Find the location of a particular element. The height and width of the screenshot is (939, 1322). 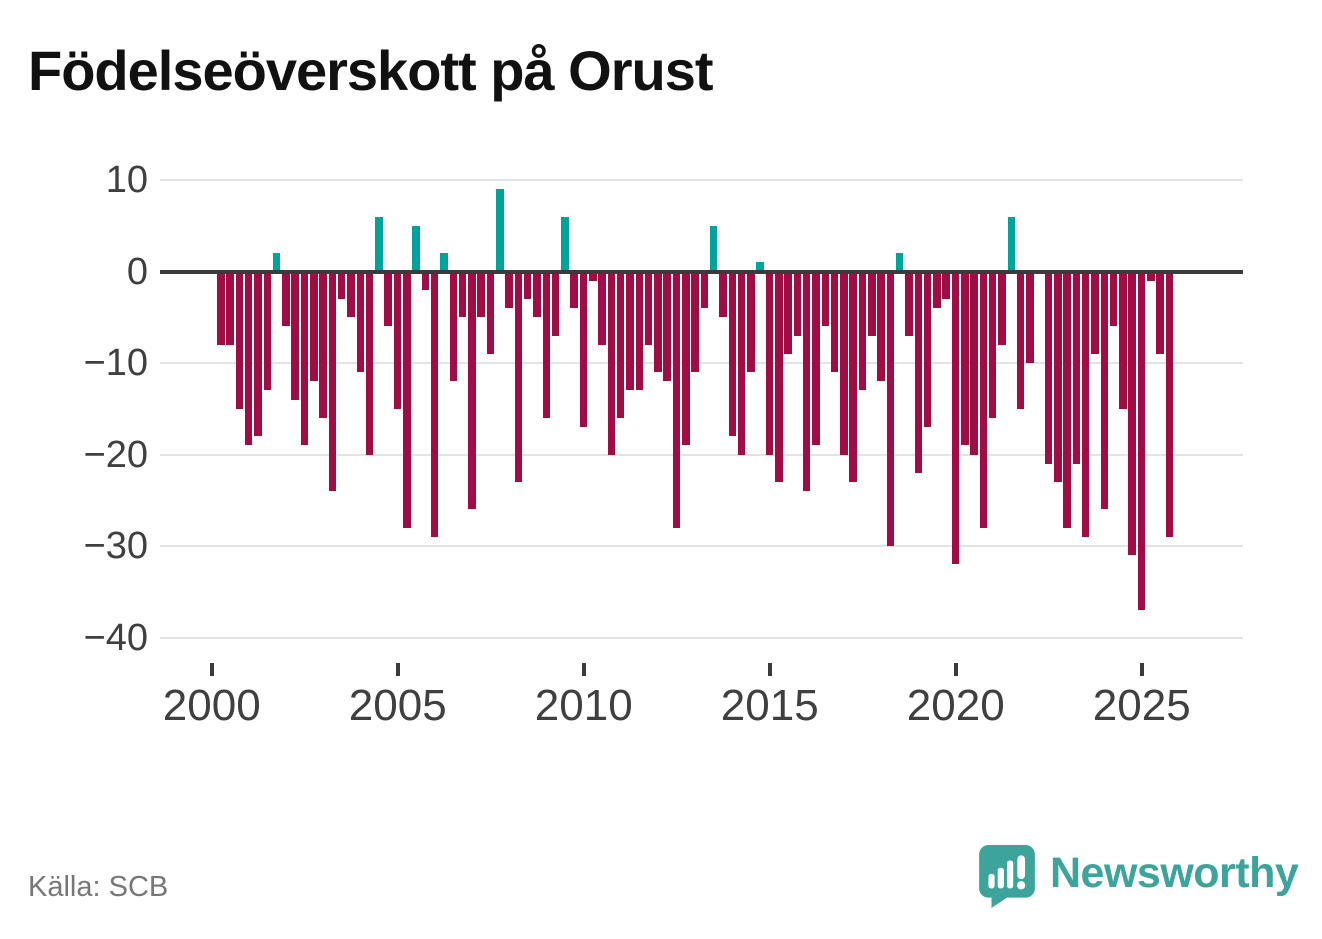

zero-line is located at coordinates (701, 271).